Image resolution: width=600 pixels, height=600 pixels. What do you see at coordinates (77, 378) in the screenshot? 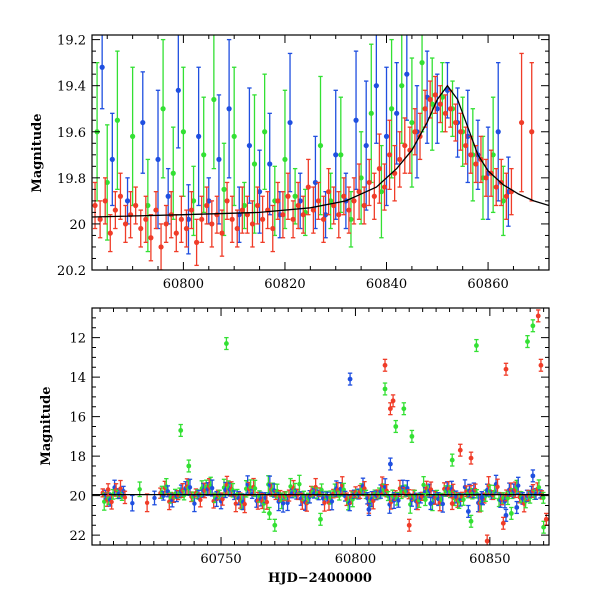
I see `bottom-y-tick-label: 14` at bounding box center [77, 378].